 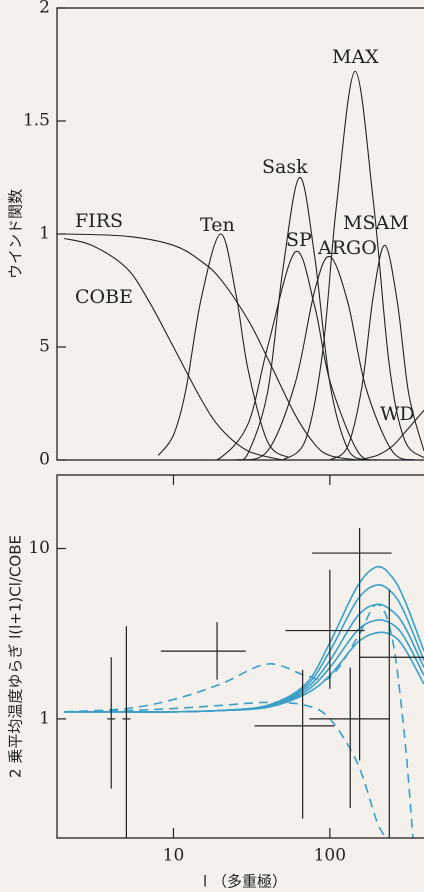 What do you see at coordinates (355, 57) in the screenshot?
I see `curve-label: MAX` at bounding box center [355, 57].